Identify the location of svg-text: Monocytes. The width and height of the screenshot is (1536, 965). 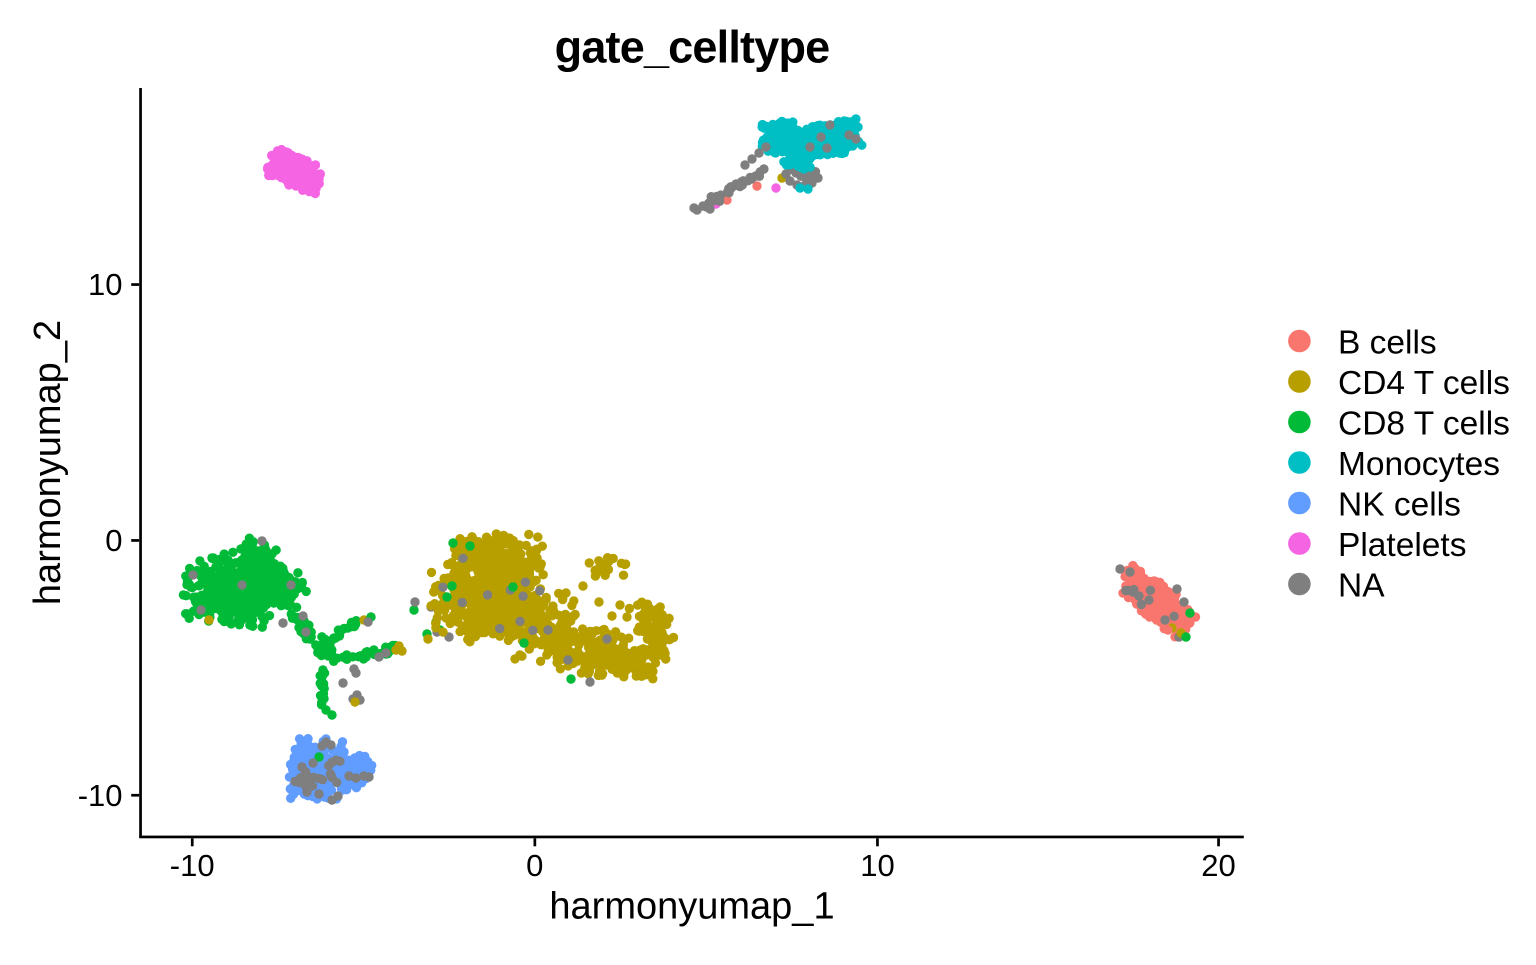
(1419, 464).